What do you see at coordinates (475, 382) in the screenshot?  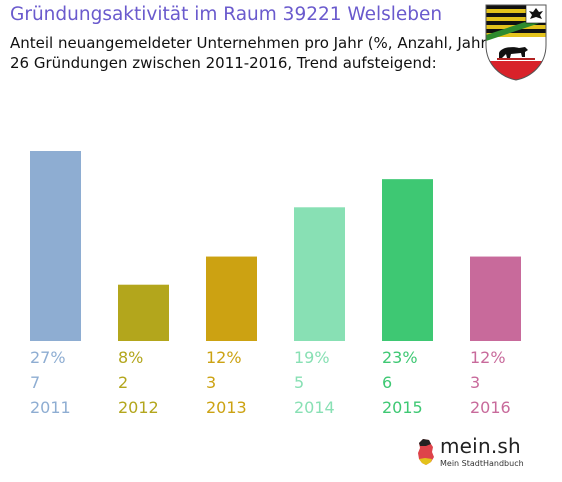 I see `count-label-2016: 3` at bounding box center [475, 382].